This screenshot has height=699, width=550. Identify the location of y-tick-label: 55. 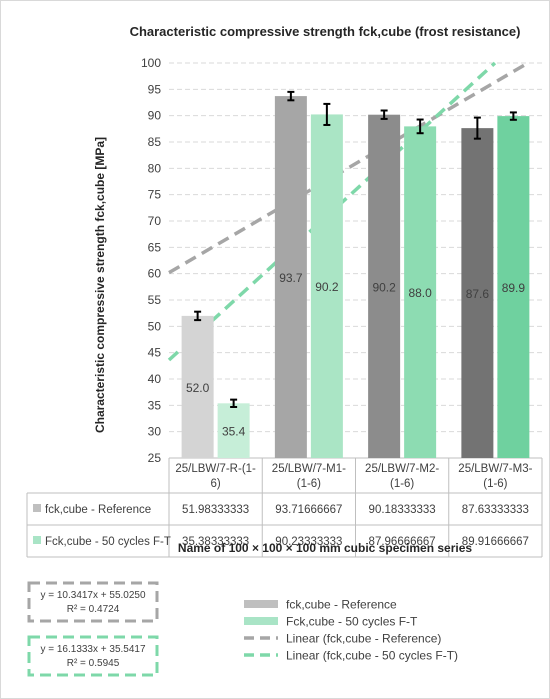
(155, 300).